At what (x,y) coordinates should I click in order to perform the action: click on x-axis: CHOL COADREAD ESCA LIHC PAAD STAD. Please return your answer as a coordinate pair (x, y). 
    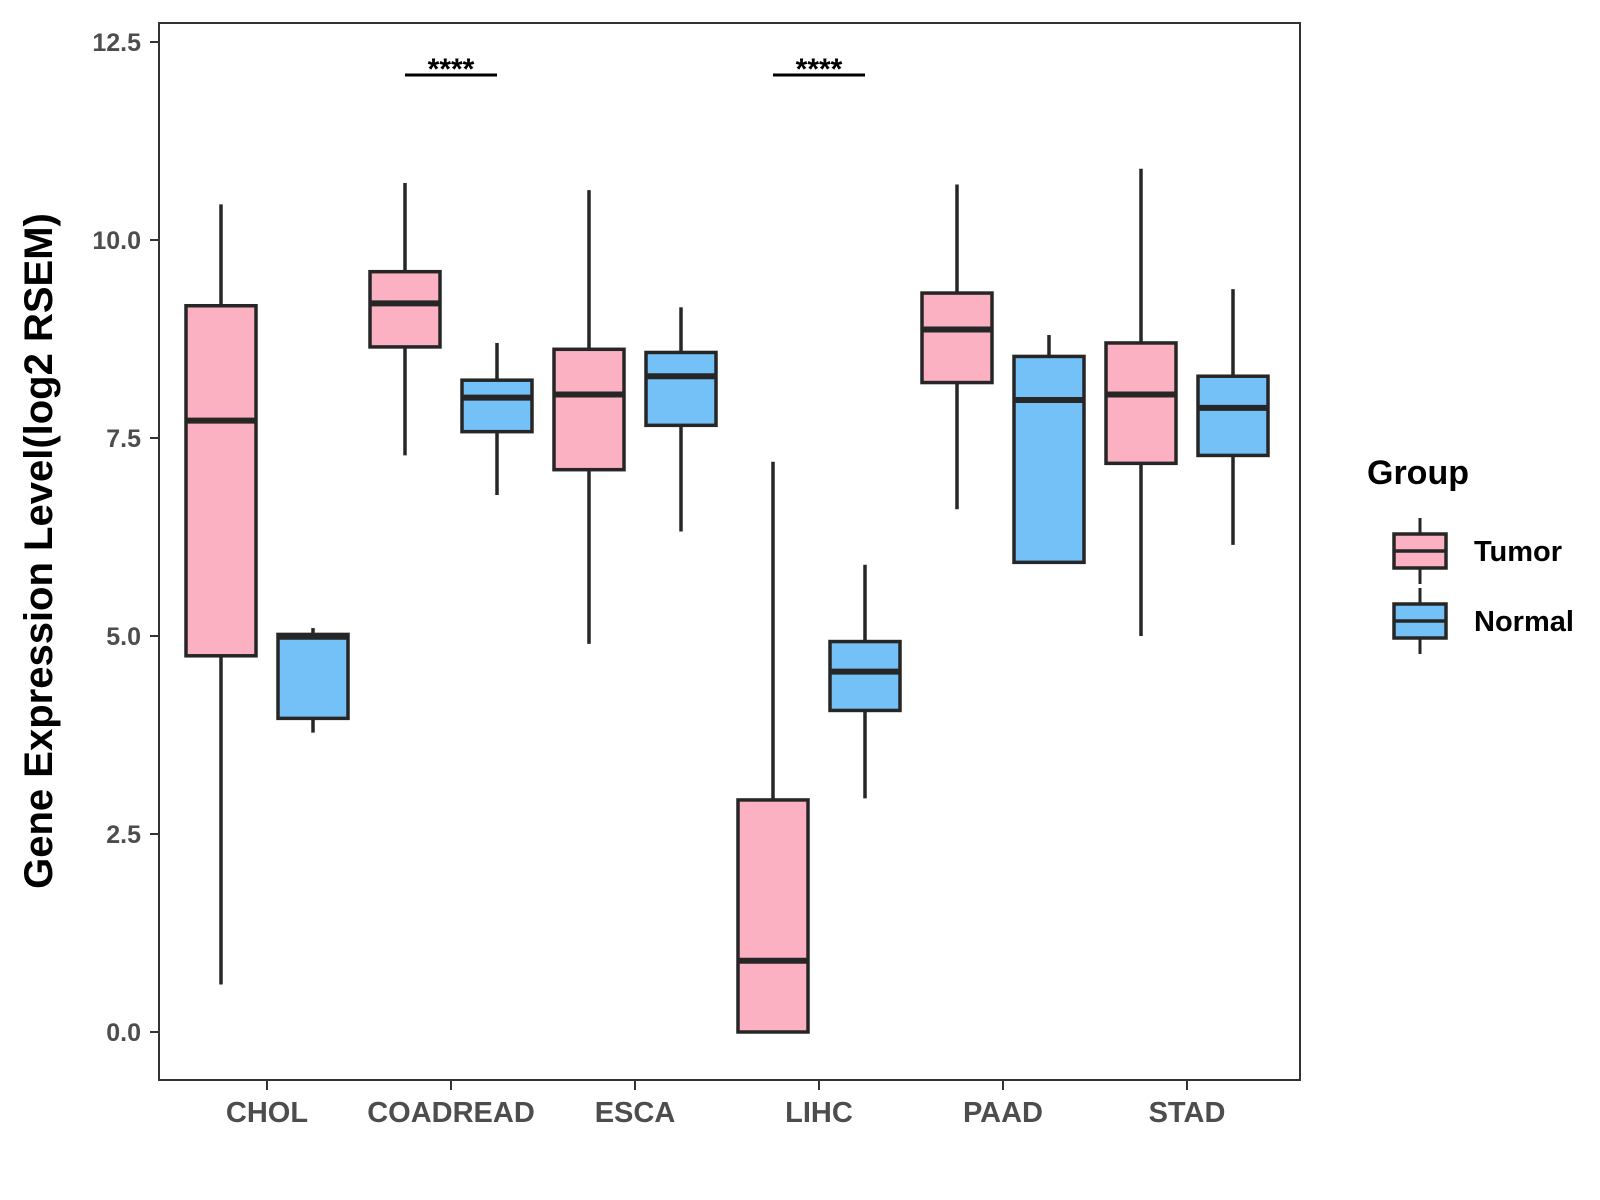
    Looking at the image, I should click on (725, 1104).